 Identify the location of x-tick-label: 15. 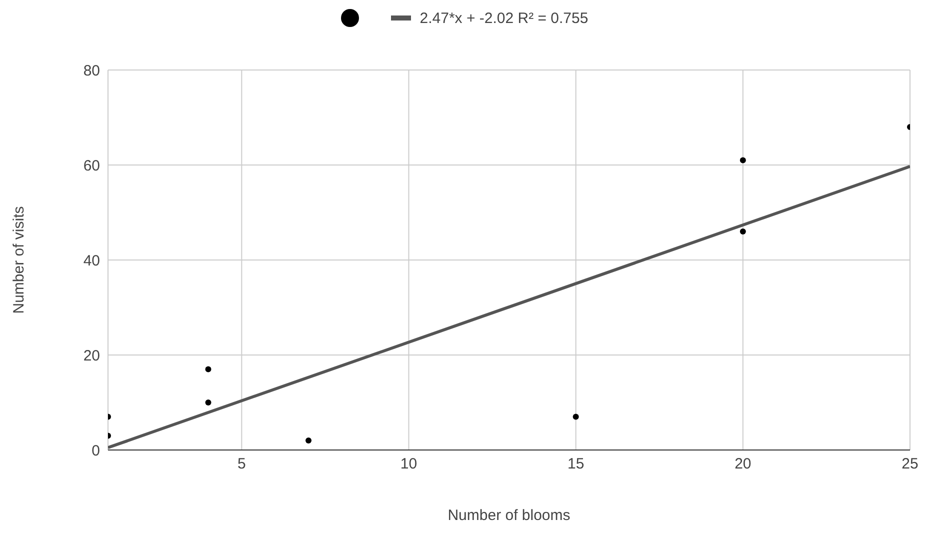
(575, 464).